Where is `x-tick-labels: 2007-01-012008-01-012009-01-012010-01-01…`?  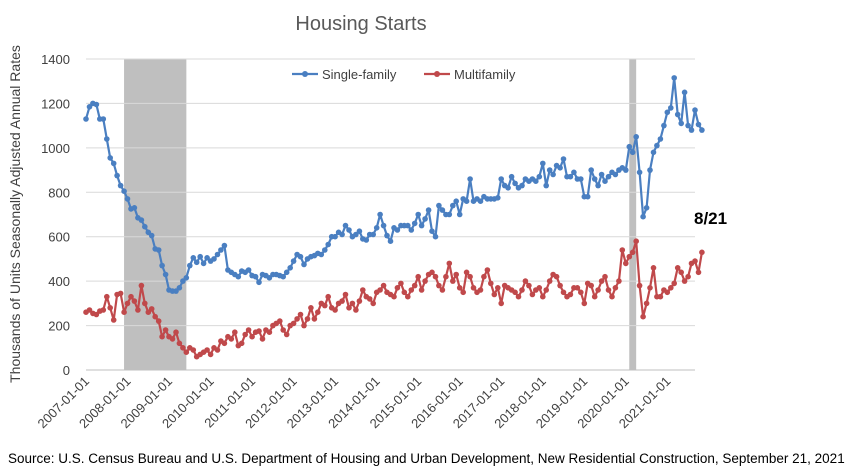 x-tick-labels: 2007-01-012008-01-012009-01-012010-01-01… is located at coordinates (353, 403).